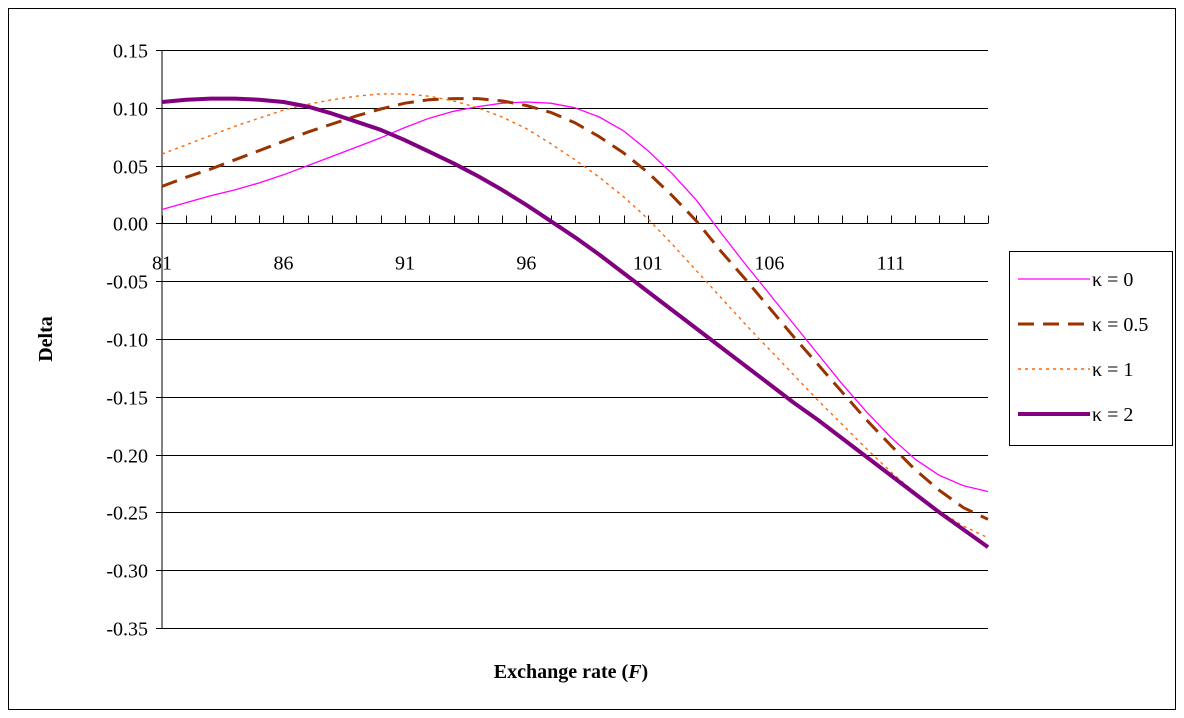 Image resolution: width=1184 pixels, height=718 pixels. I want to click on x-axis-title-prefix: Exchange rate (, so click(561, 672).